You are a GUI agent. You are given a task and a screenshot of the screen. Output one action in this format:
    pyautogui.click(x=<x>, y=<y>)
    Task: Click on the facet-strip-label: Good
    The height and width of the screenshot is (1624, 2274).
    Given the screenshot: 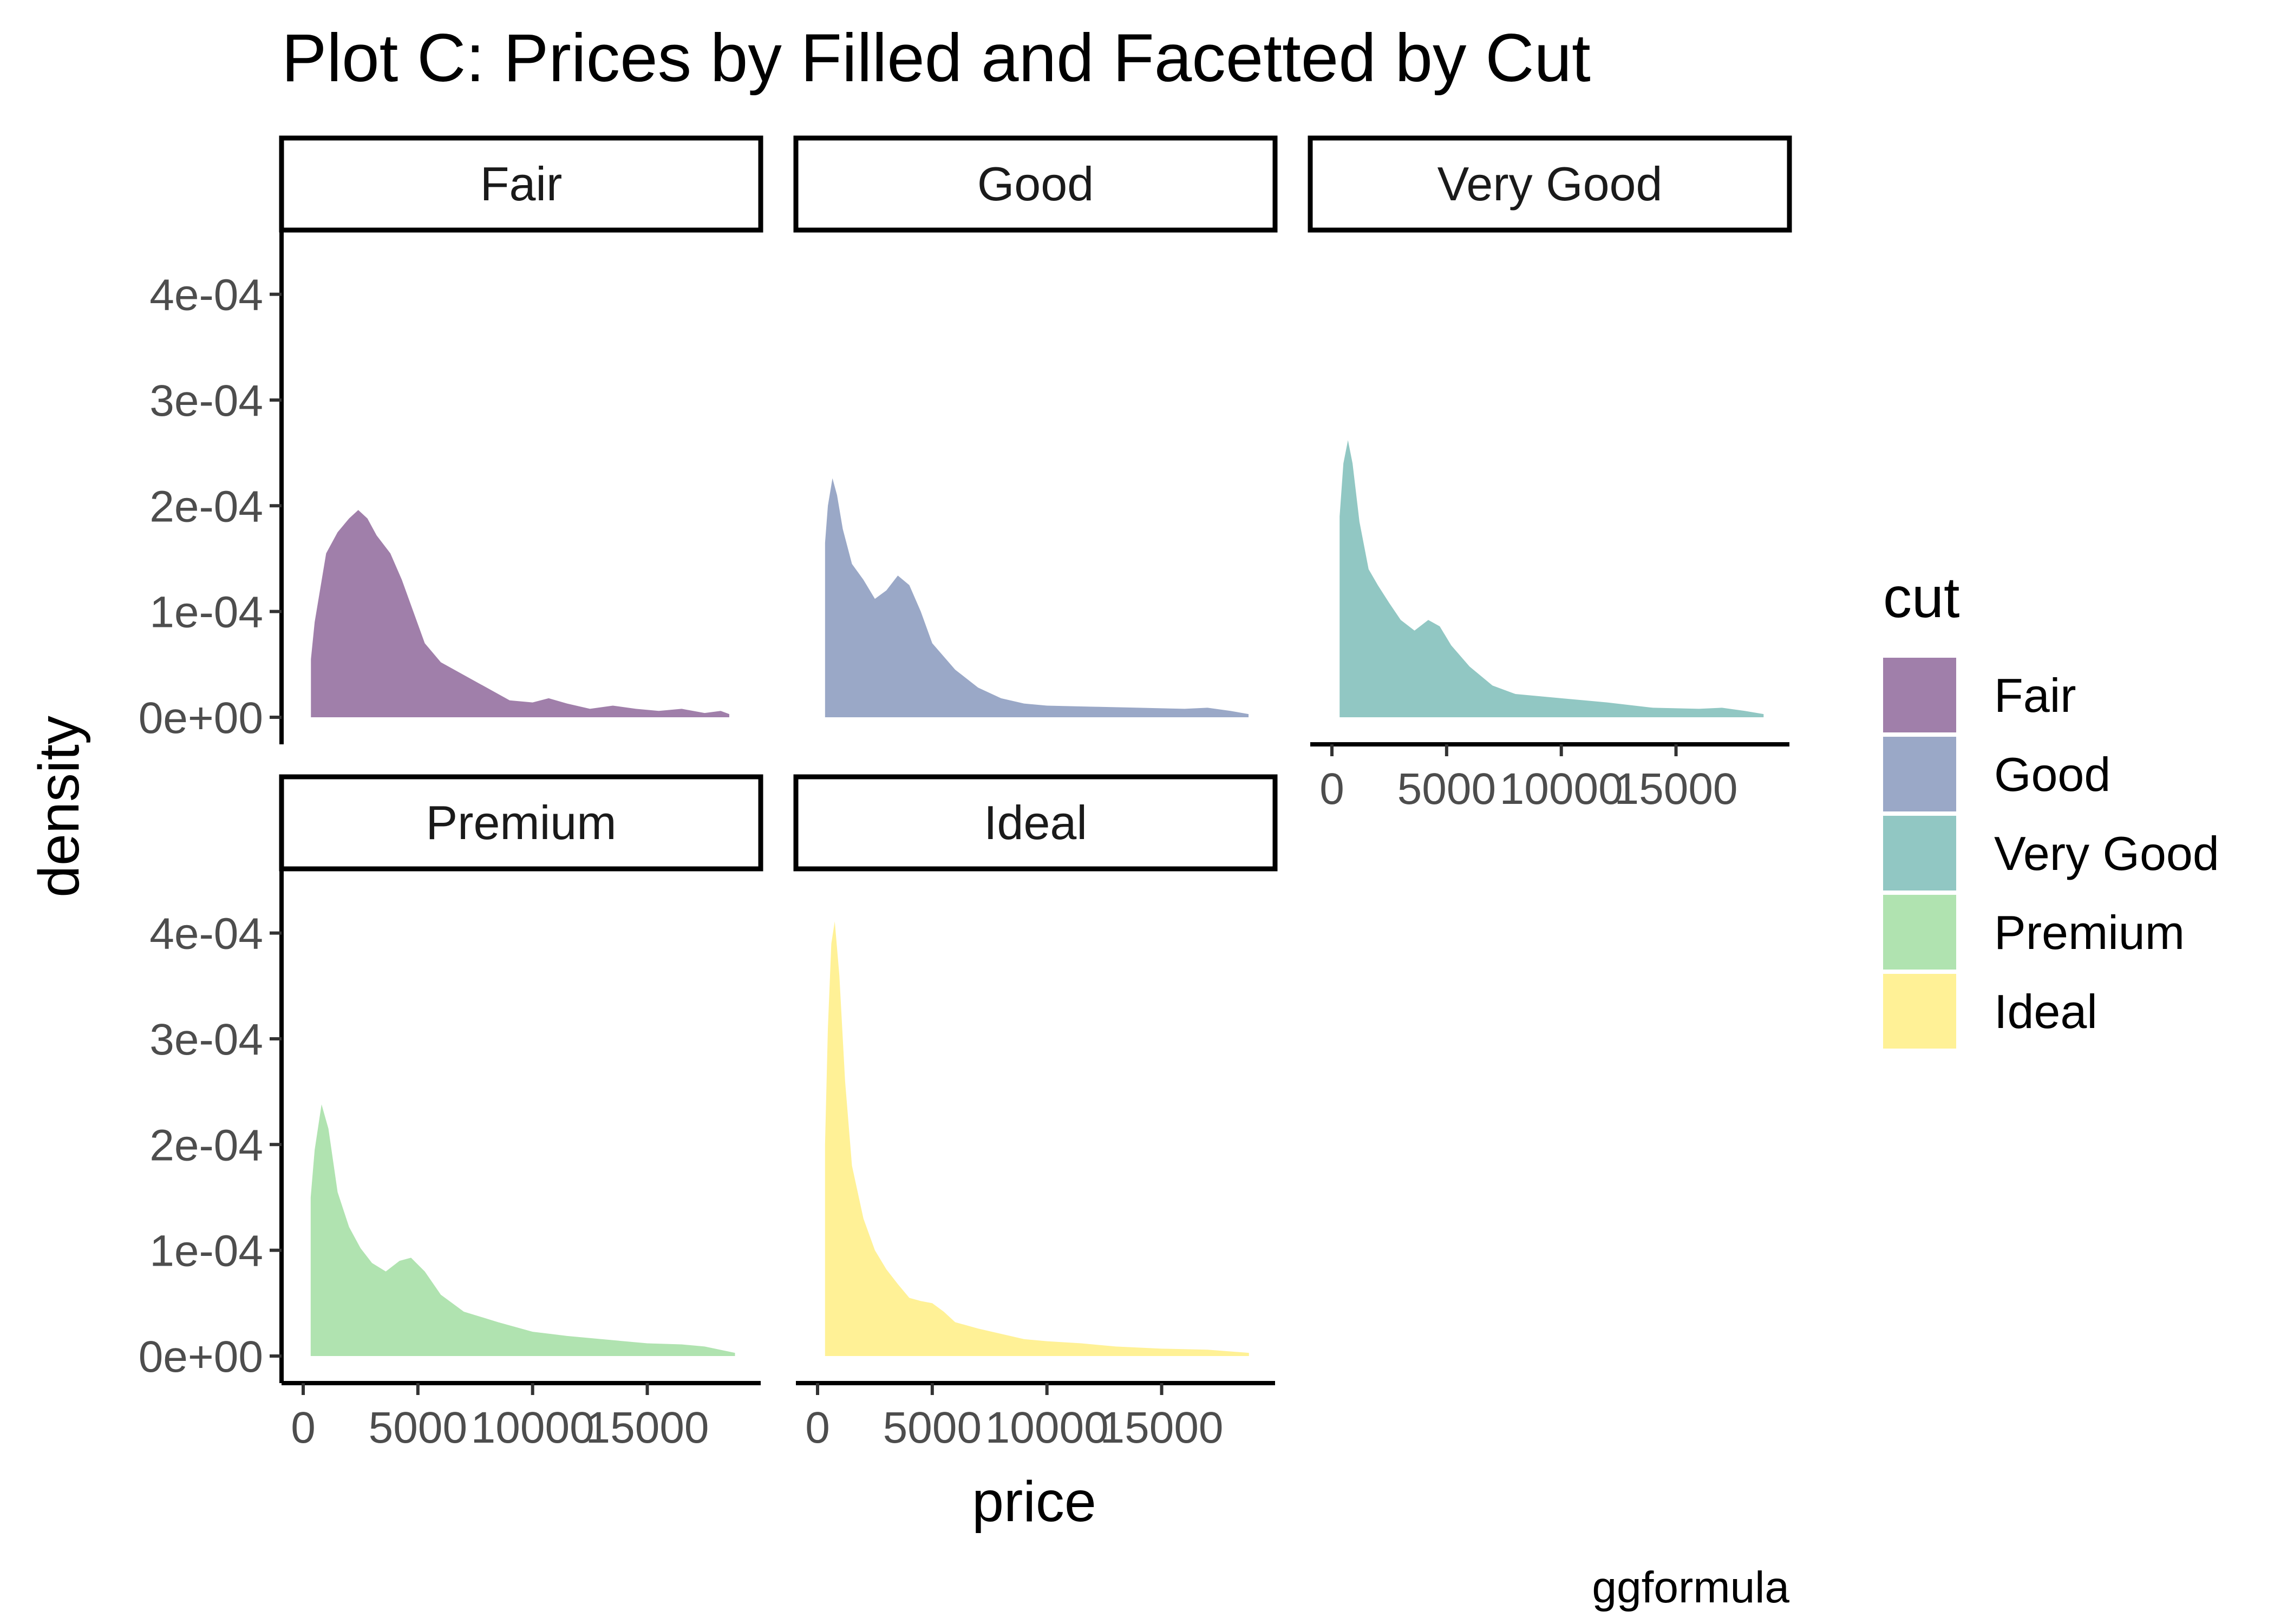 What is the action you would take?
    pyautogui.click(x=1035, y=184)
    